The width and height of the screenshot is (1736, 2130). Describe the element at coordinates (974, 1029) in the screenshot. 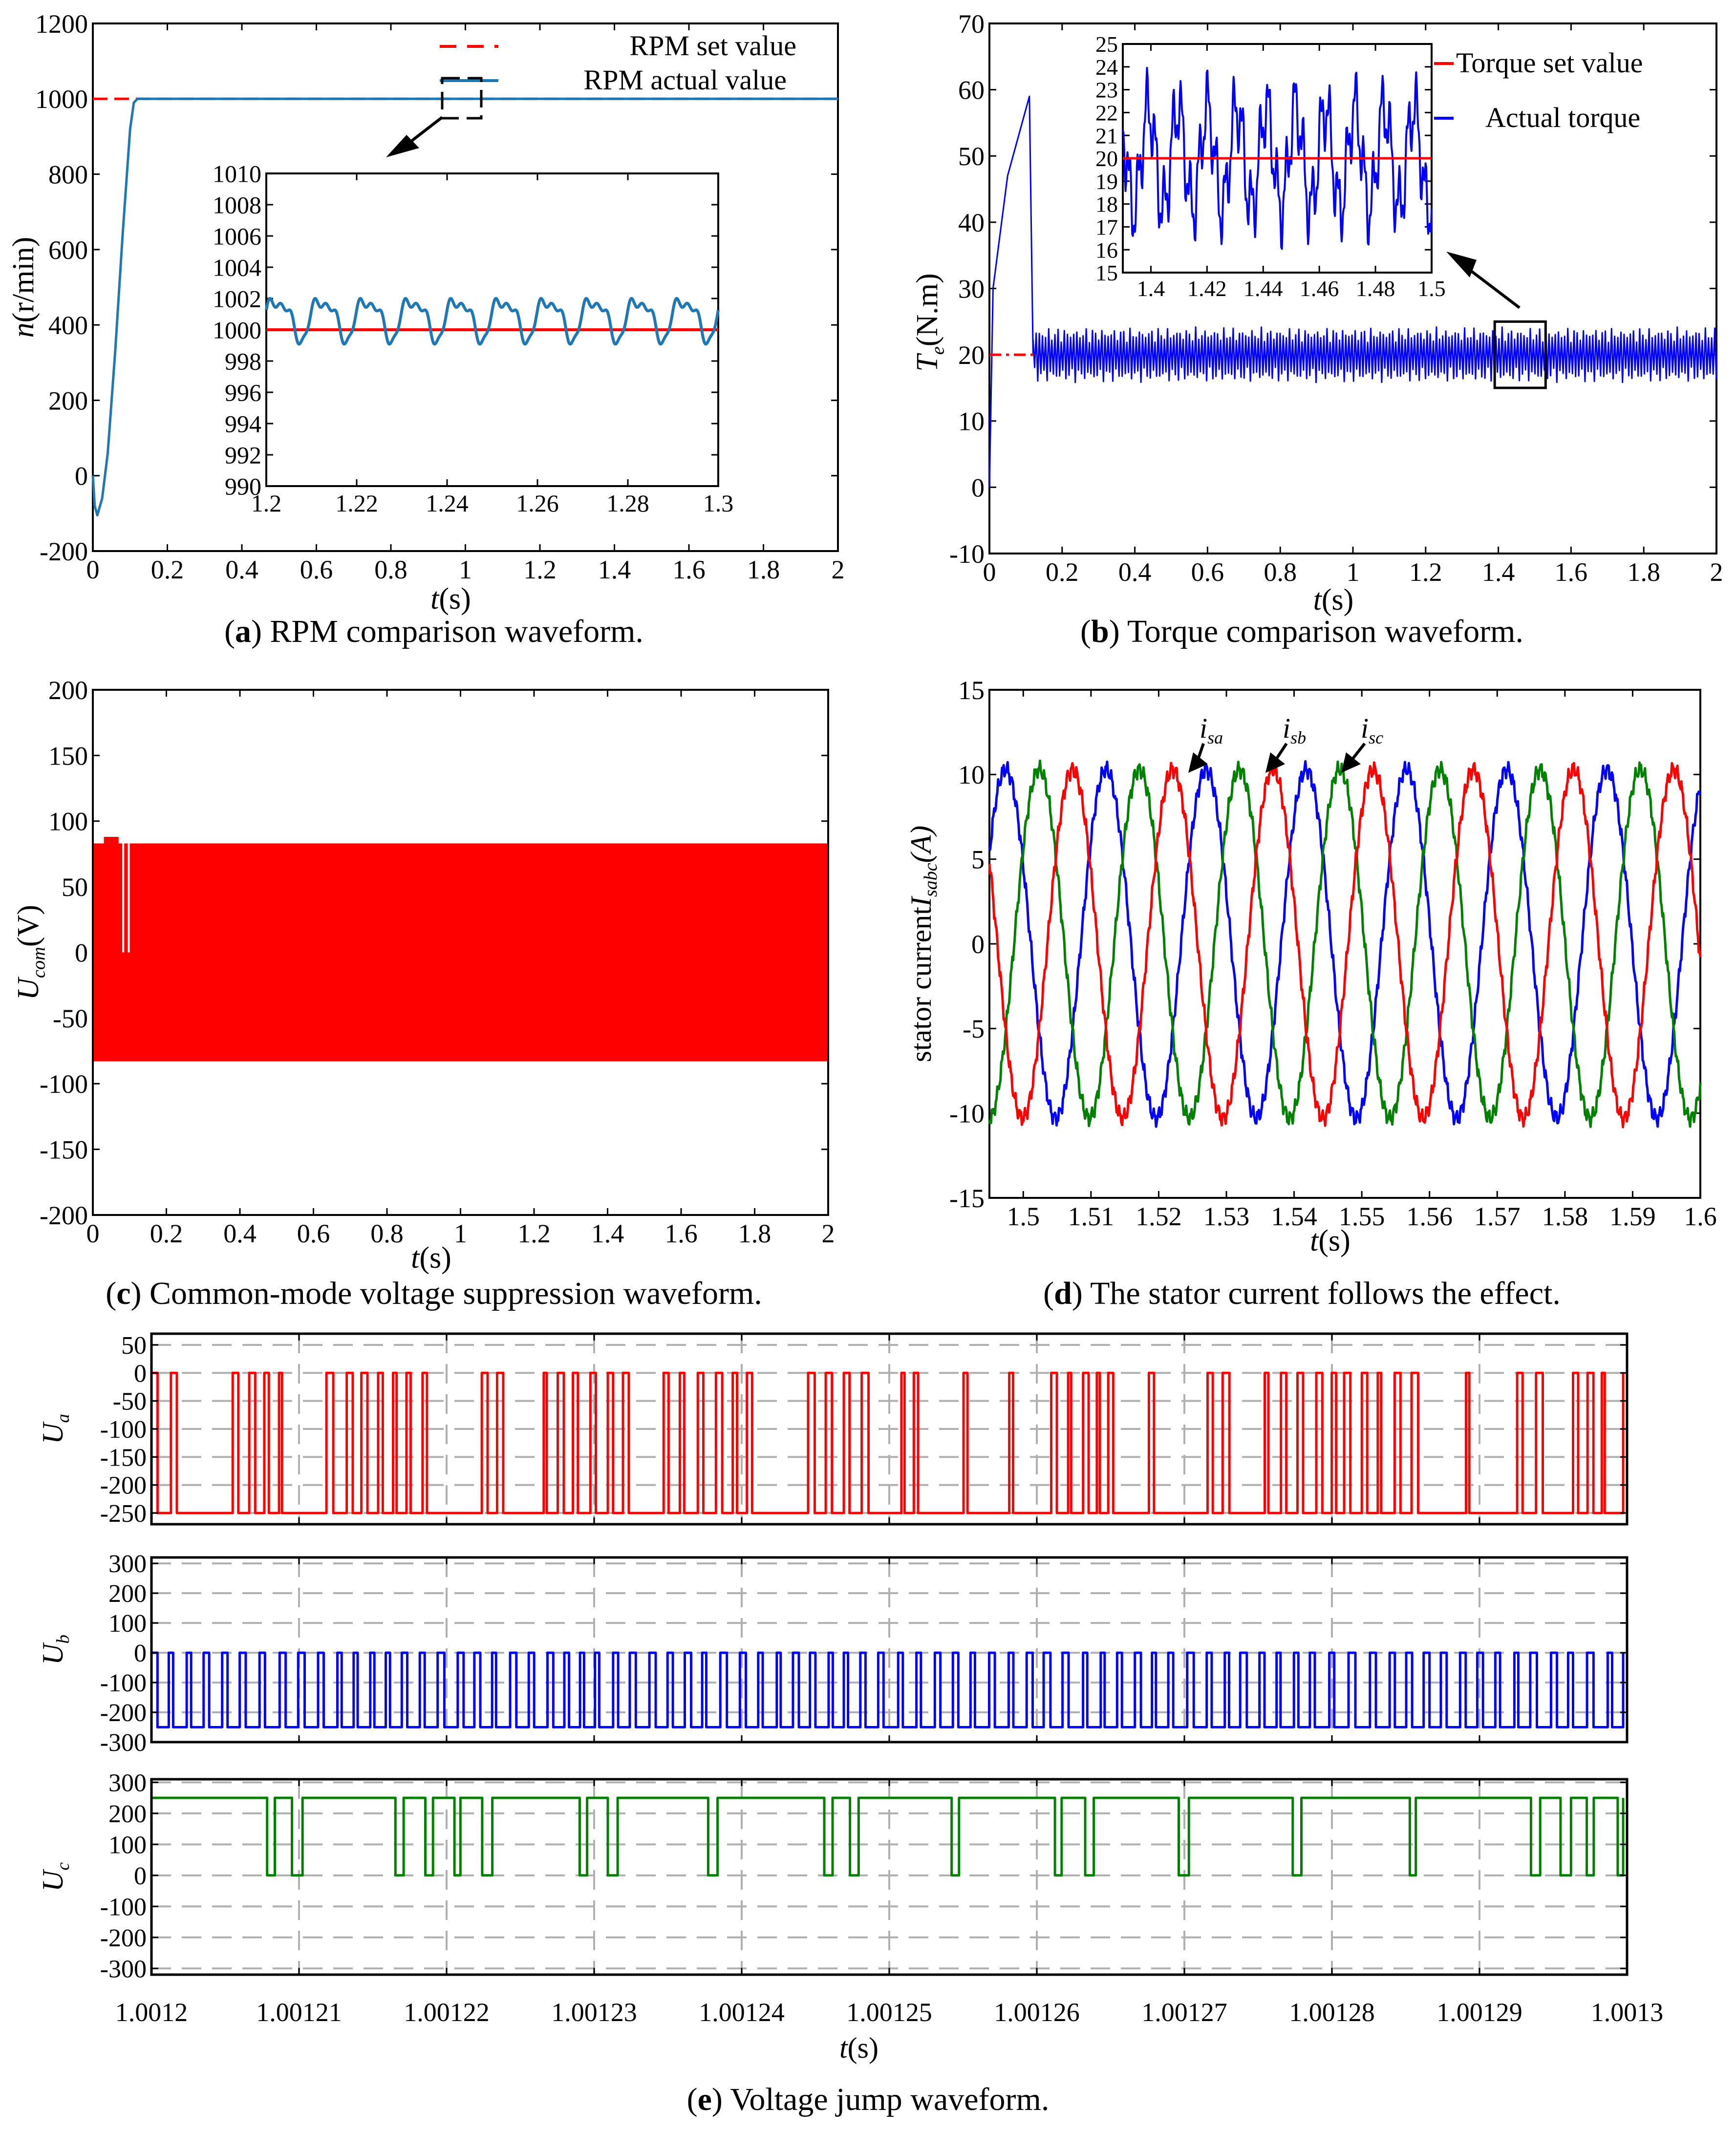

I see `y-tick-label: -5` at that location.